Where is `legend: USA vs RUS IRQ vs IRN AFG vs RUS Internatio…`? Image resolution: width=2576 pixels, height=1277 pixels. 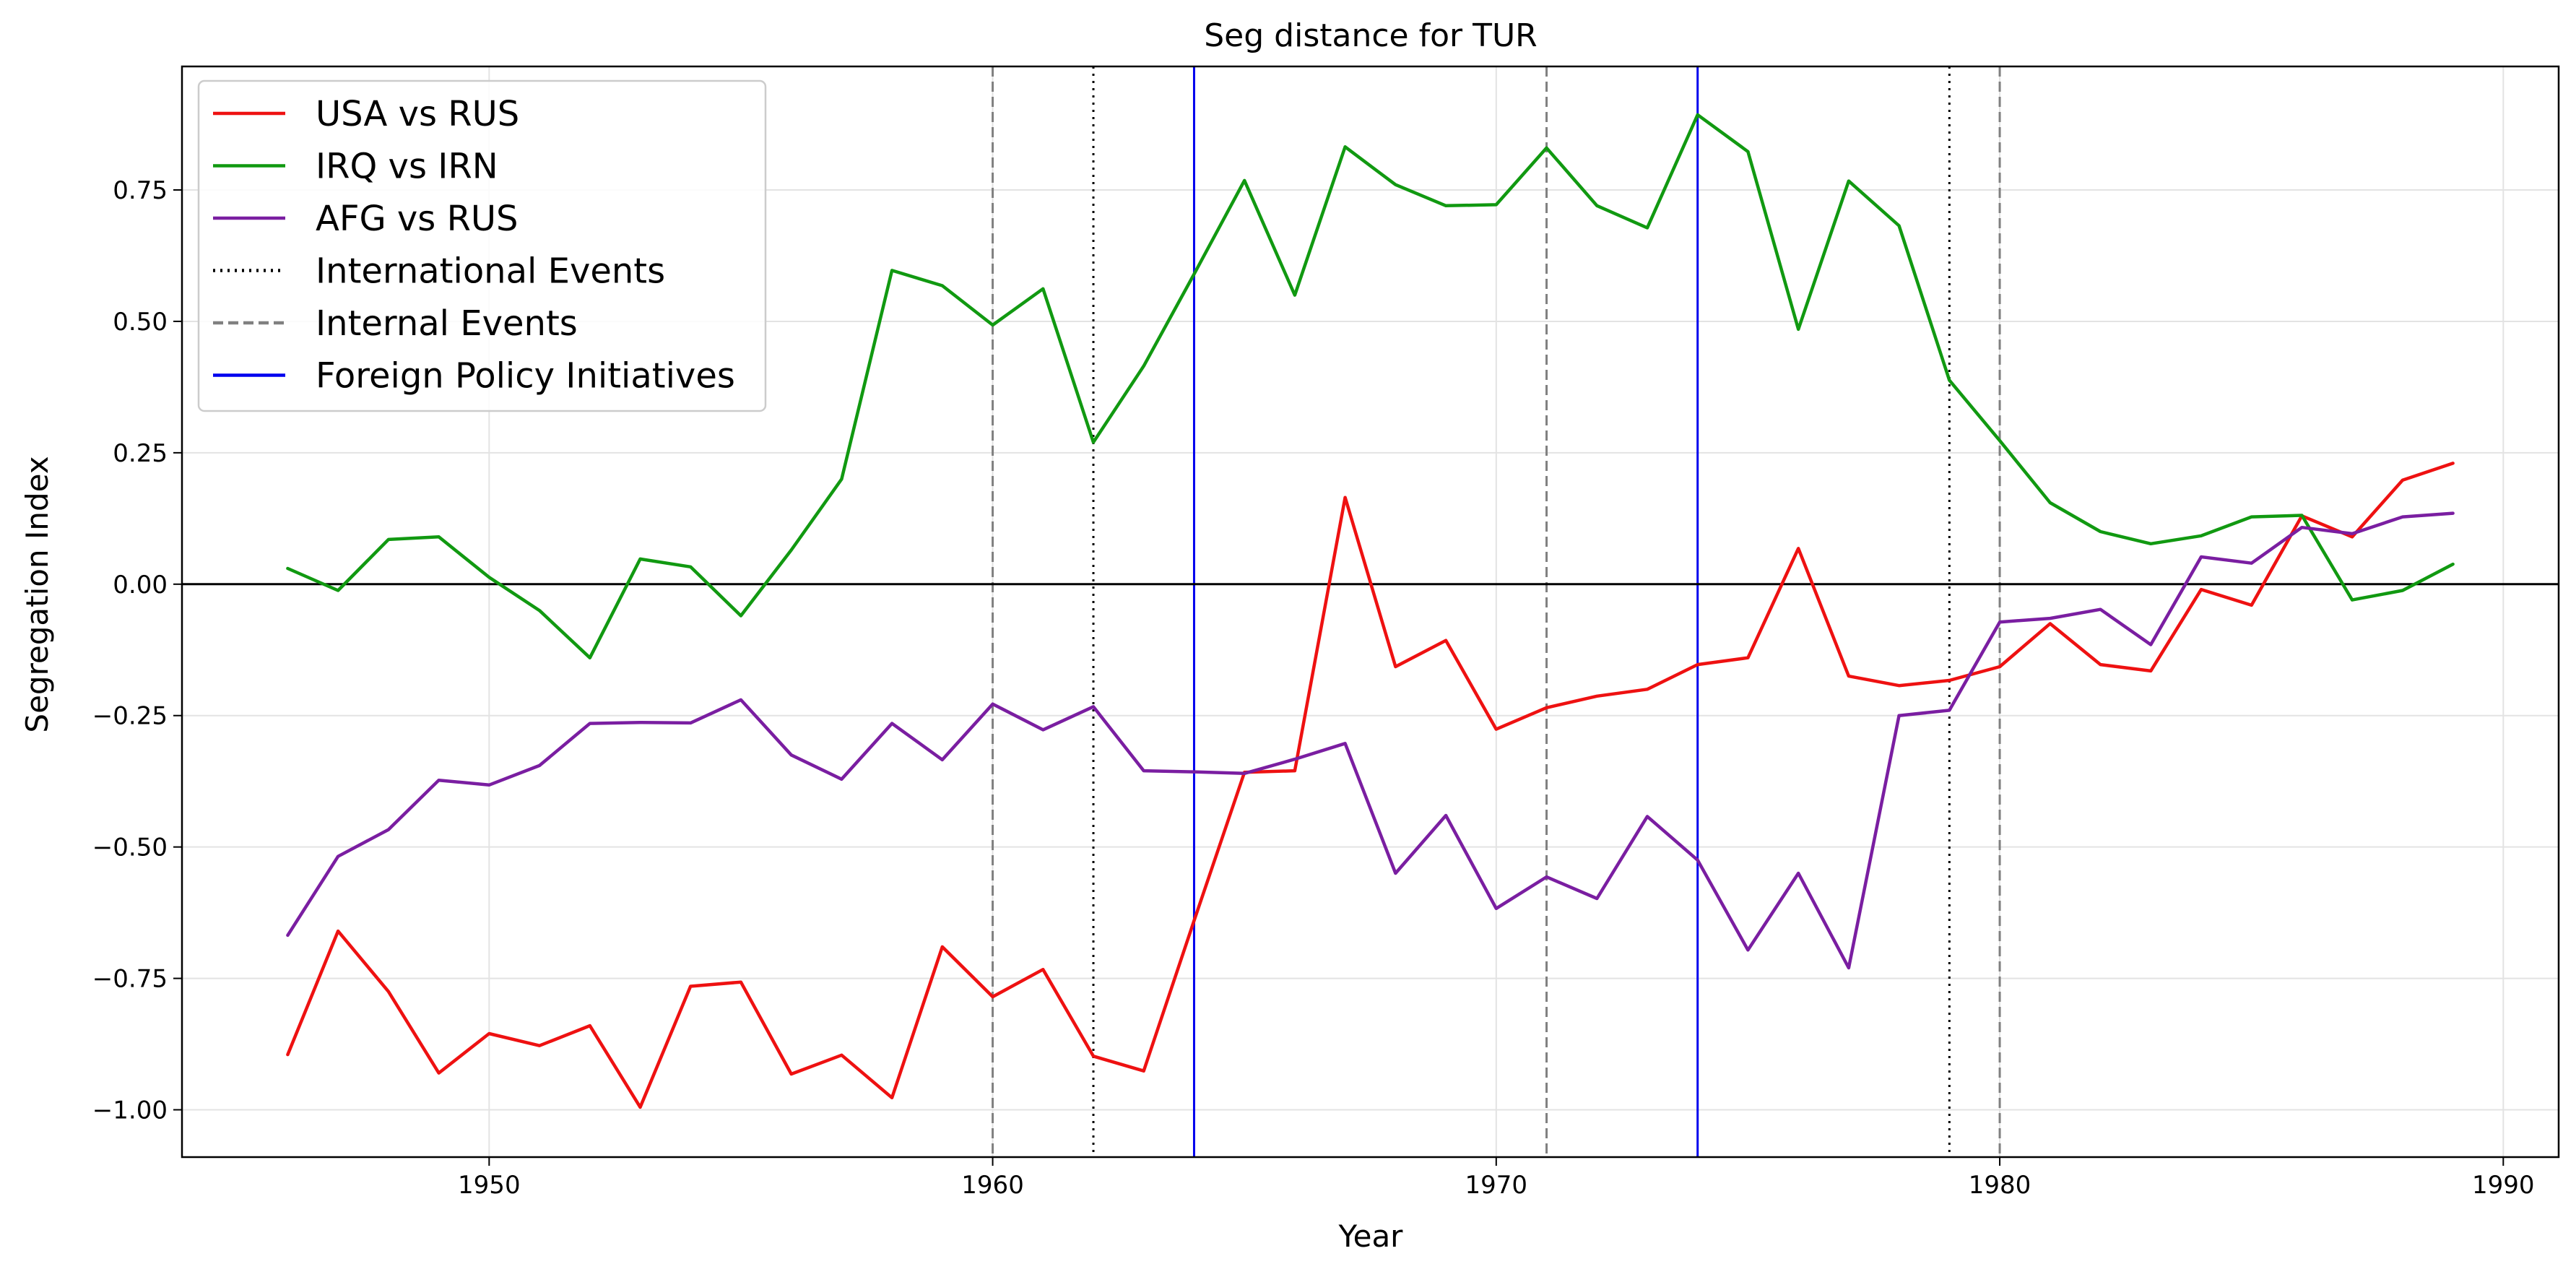 legend: USA vs RUS IRQ vs IRN AFG vs RUS Internatio… is located at coordinates (482, 245).